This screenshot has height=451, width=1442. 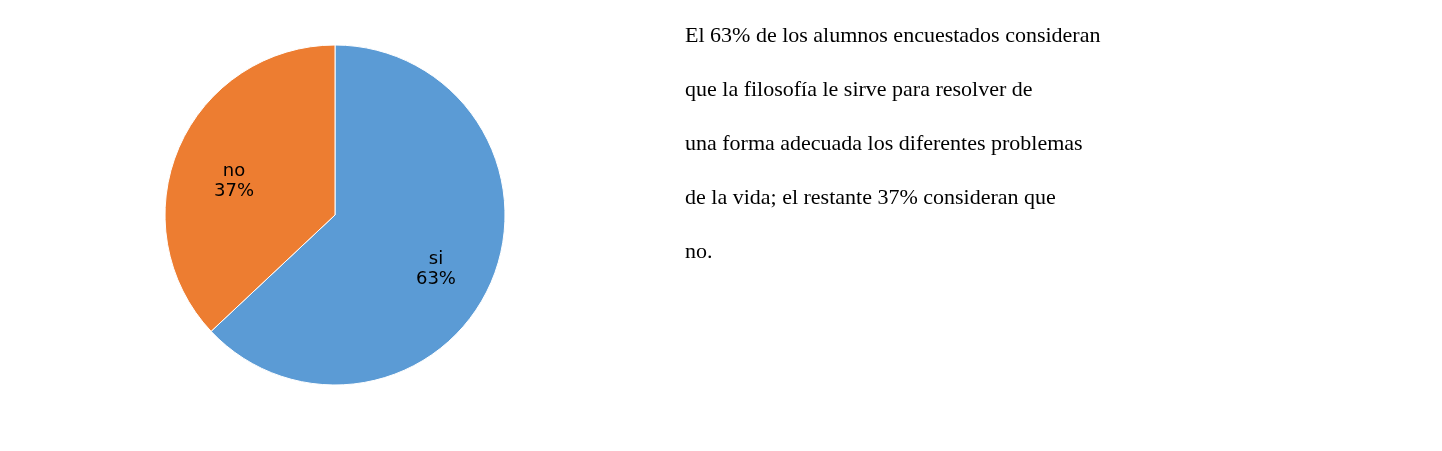 I want to click on data-label: 63%, so click(x=435, y=277).